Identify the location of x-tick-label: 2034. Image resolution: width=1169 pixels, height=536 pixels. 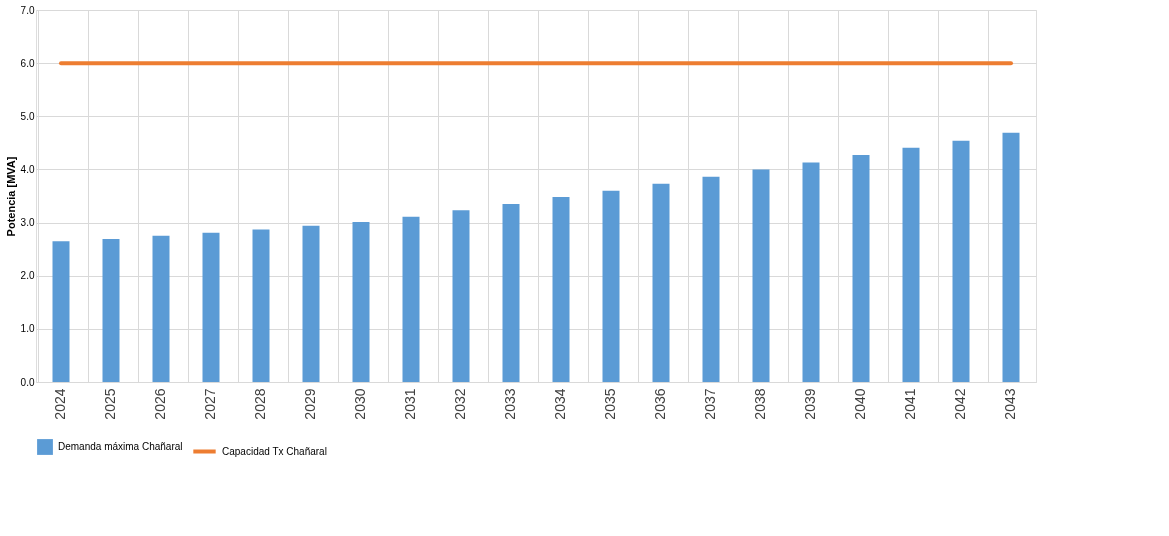
(560, 404).